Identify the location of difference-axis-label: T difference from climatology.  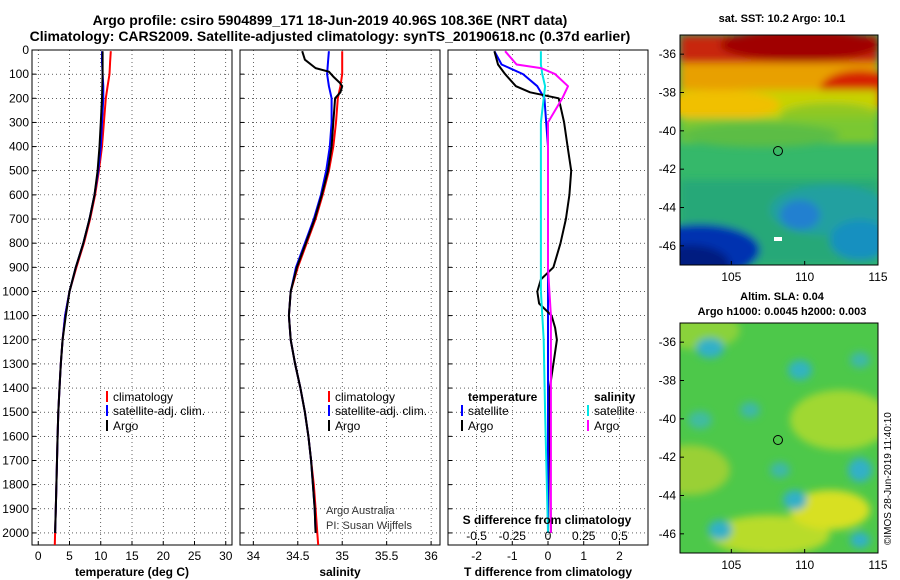
(548, 572).